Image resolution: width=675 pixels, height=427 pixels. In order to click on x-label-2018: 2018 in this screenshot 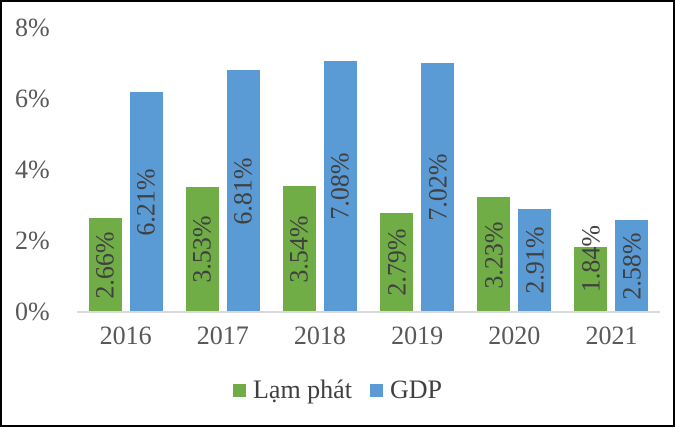, I will do `click(319, 335)`.